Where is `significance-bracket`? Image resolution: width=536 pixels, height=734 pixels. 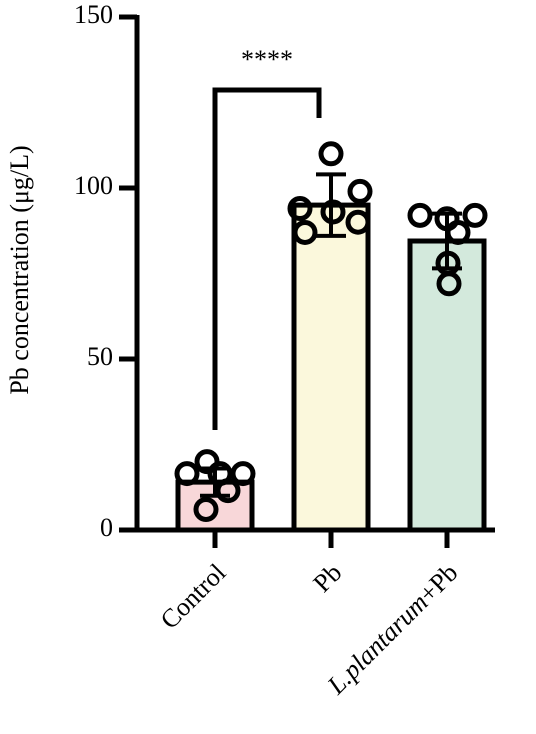 significance-bracket is located at coordinates (267, 258).